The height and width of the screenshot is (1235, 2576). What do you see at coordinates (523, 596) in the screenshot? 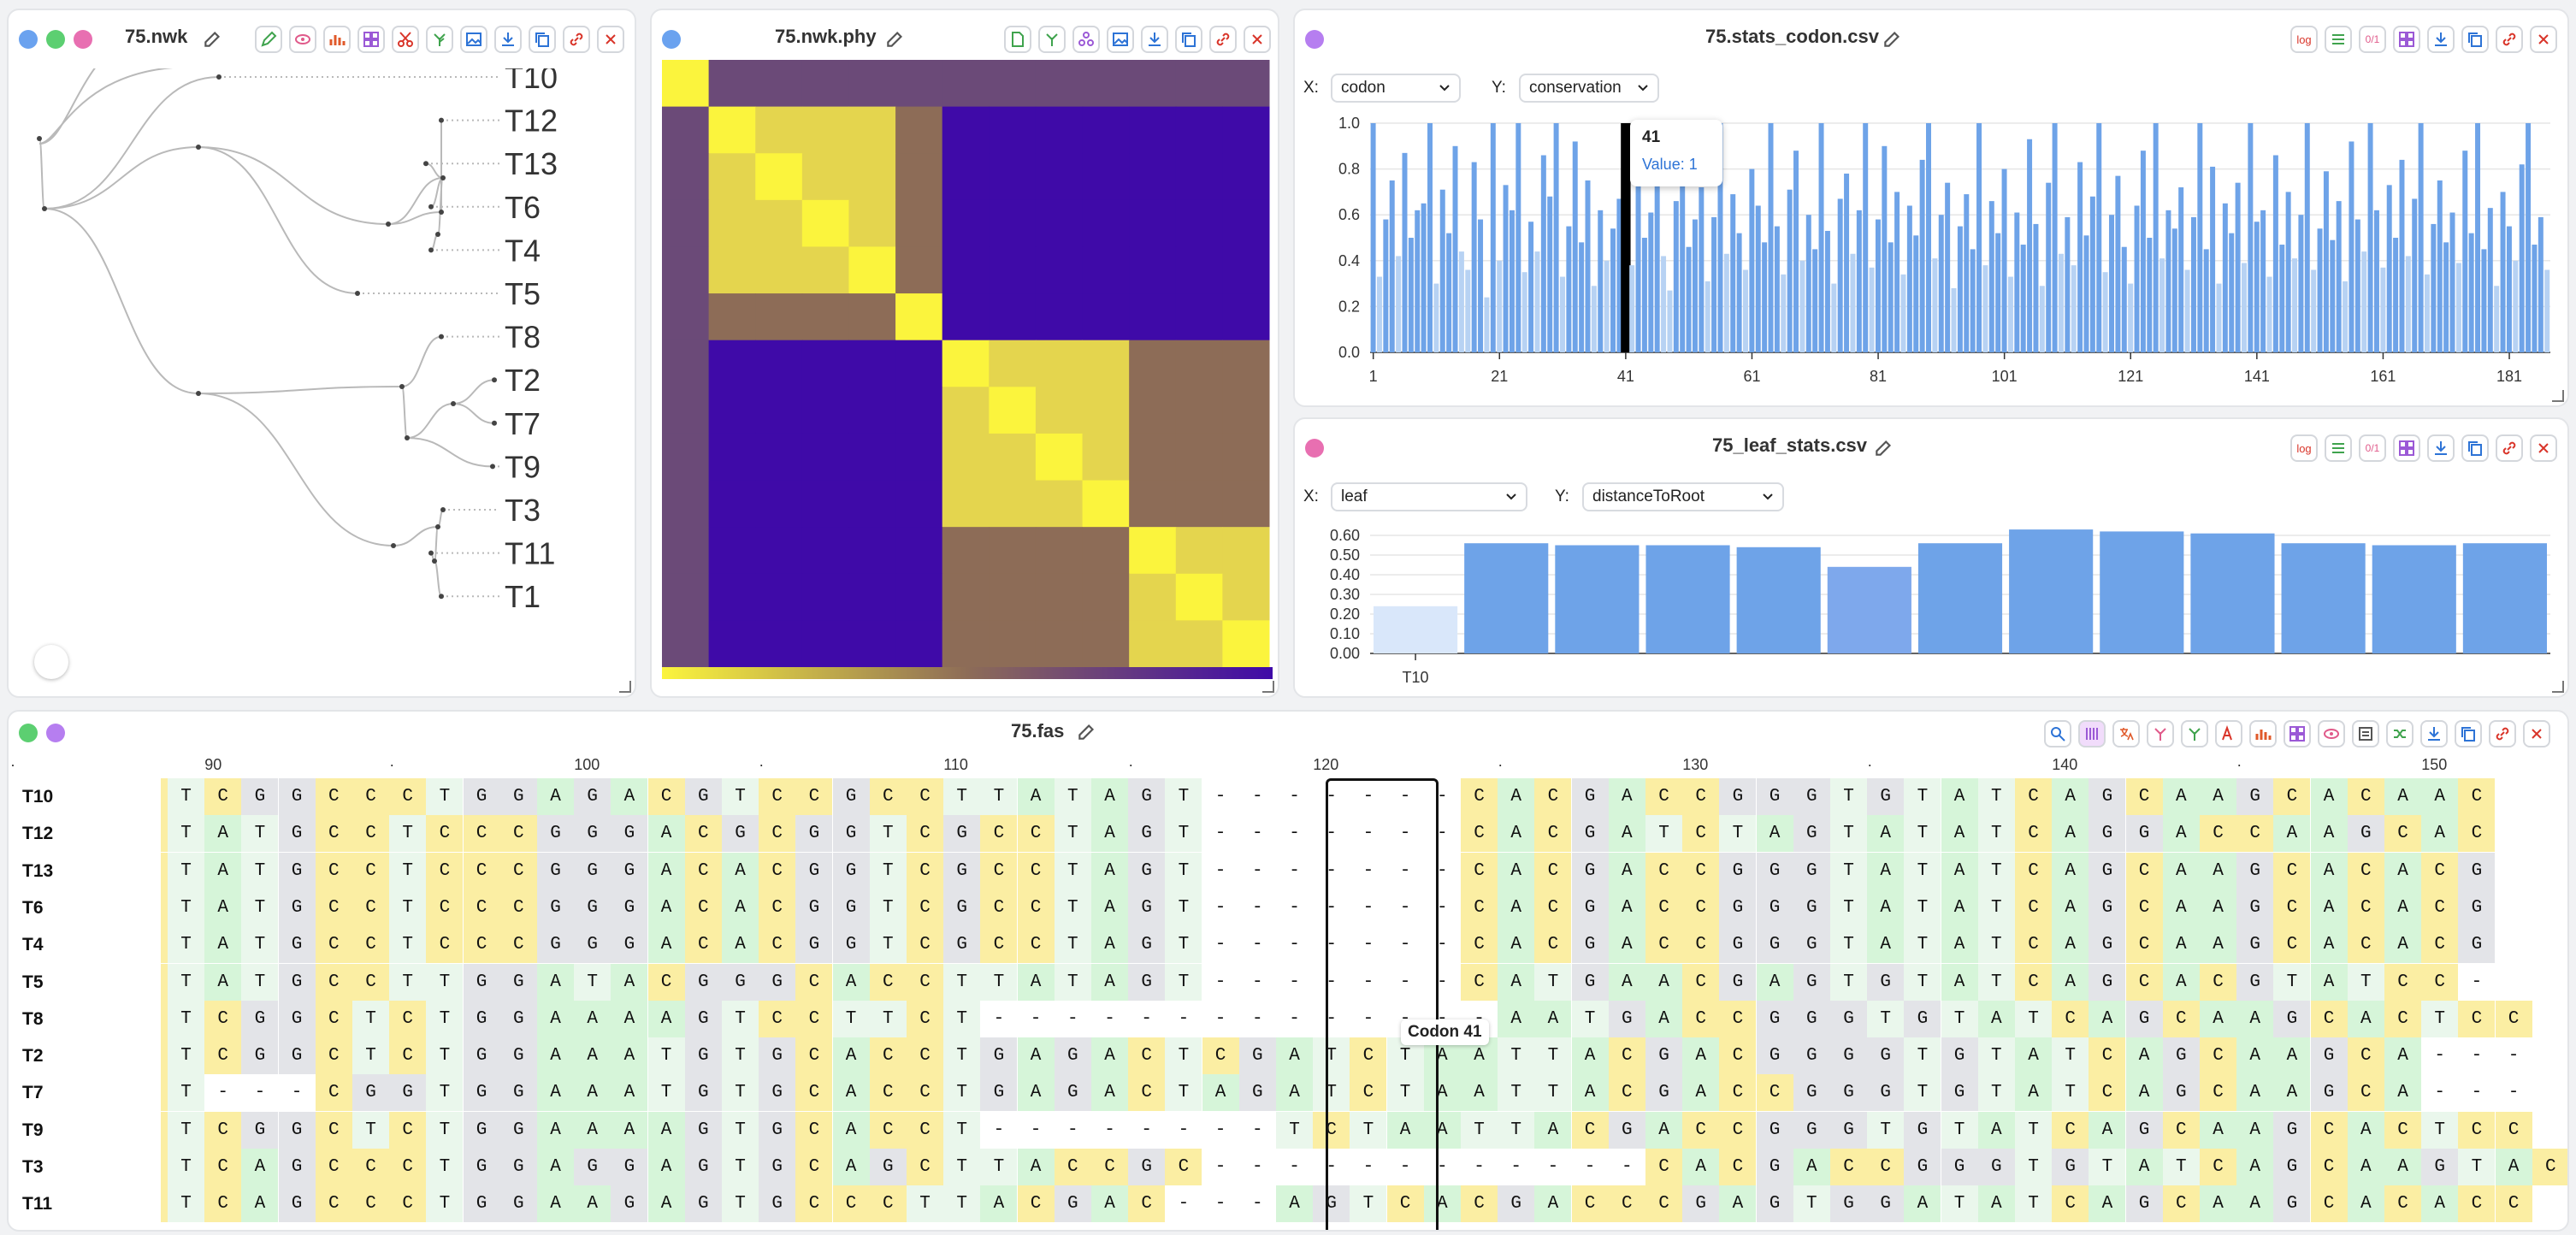
I see `tree-leaf-label: T1` at bounding box center [523, 596].